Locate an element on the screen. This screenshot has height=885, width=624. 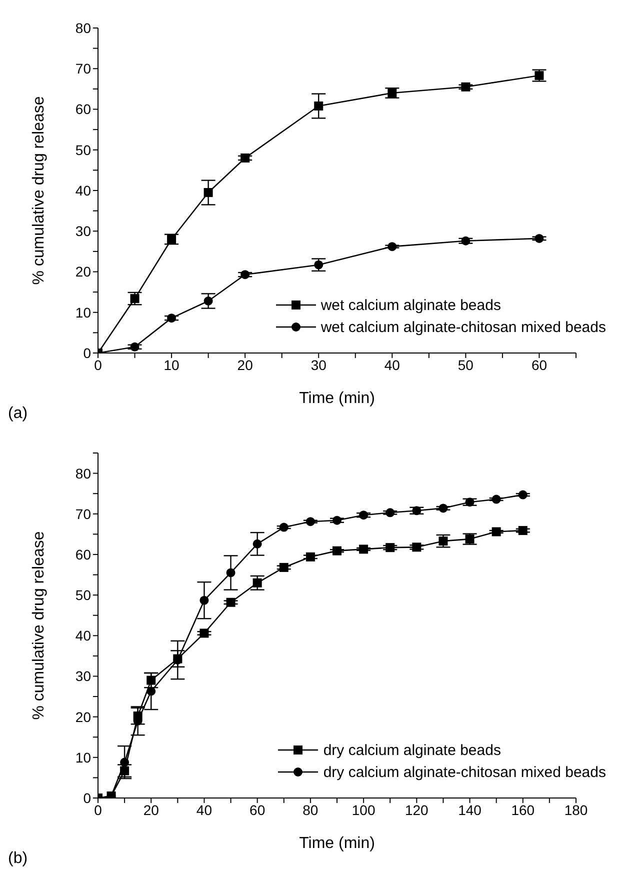
x-tick-label: 160 is located at coordinates (523, 810).